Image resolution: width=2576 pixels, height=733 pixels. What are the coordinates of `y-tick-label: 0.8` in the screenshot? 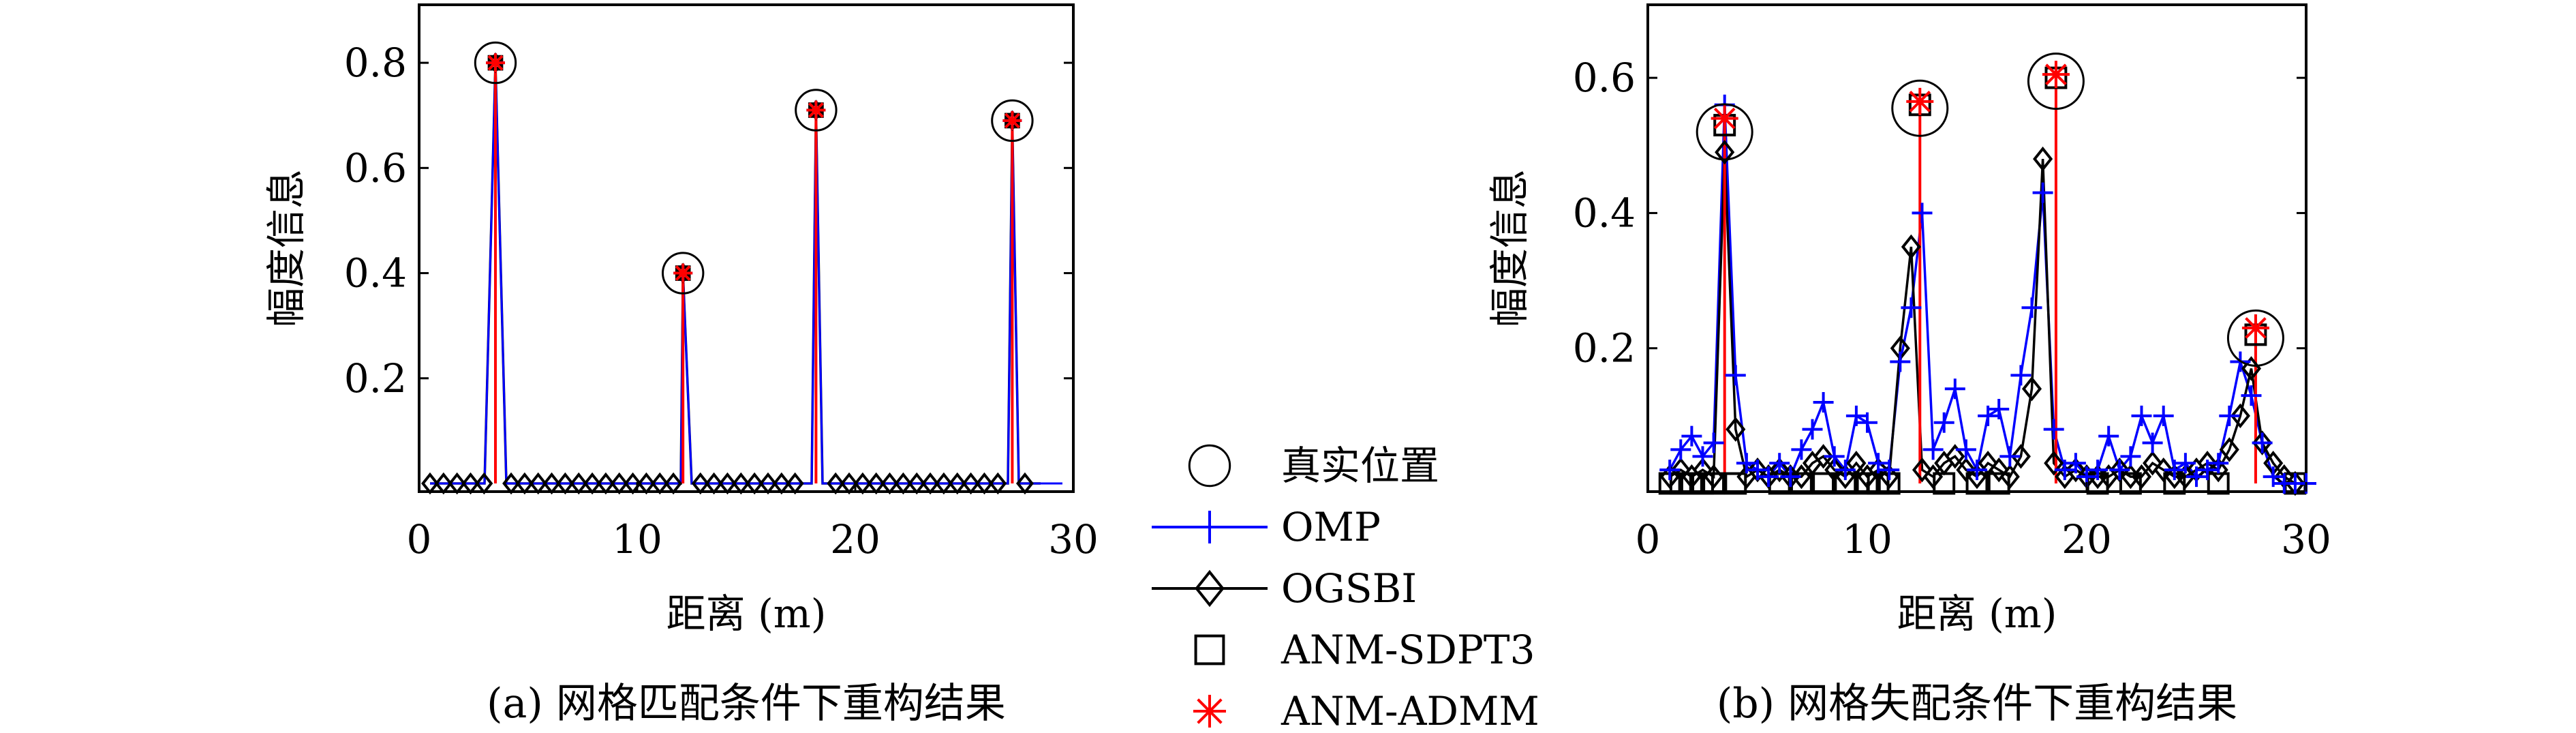 It's located at (375, 63).